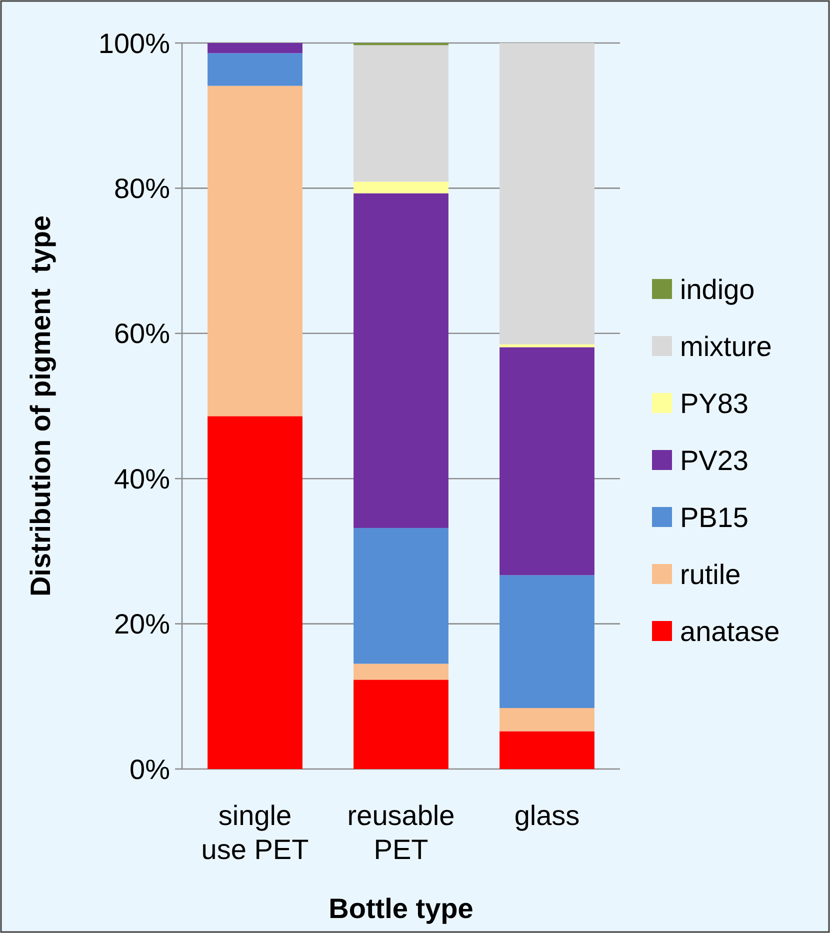 Image resolution: width=830 pixels, height=933 pixels. I want to click on legend-label: rutile, so click(710, 574).